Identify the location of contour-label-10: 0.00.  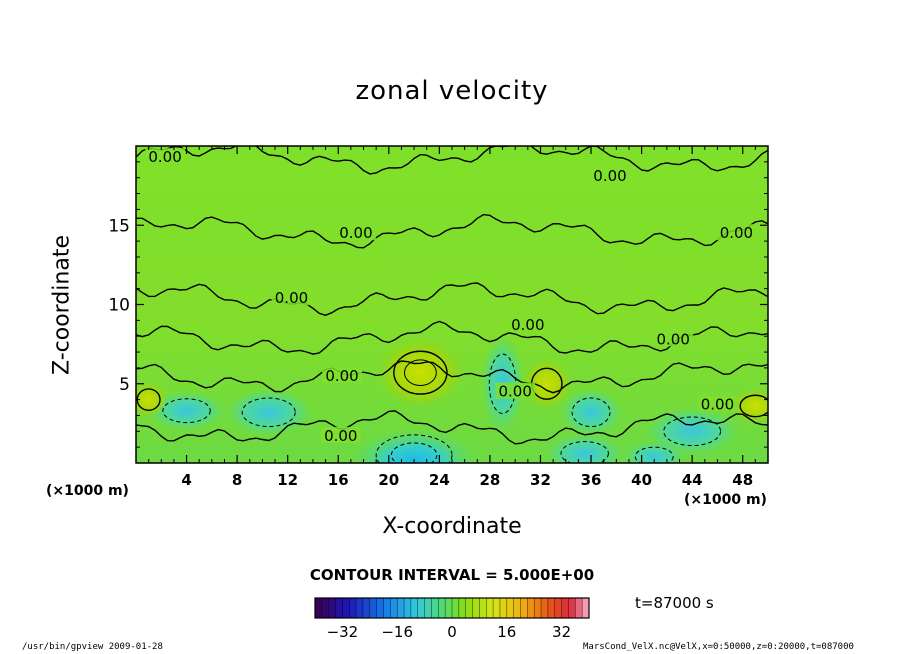
(340, 436).